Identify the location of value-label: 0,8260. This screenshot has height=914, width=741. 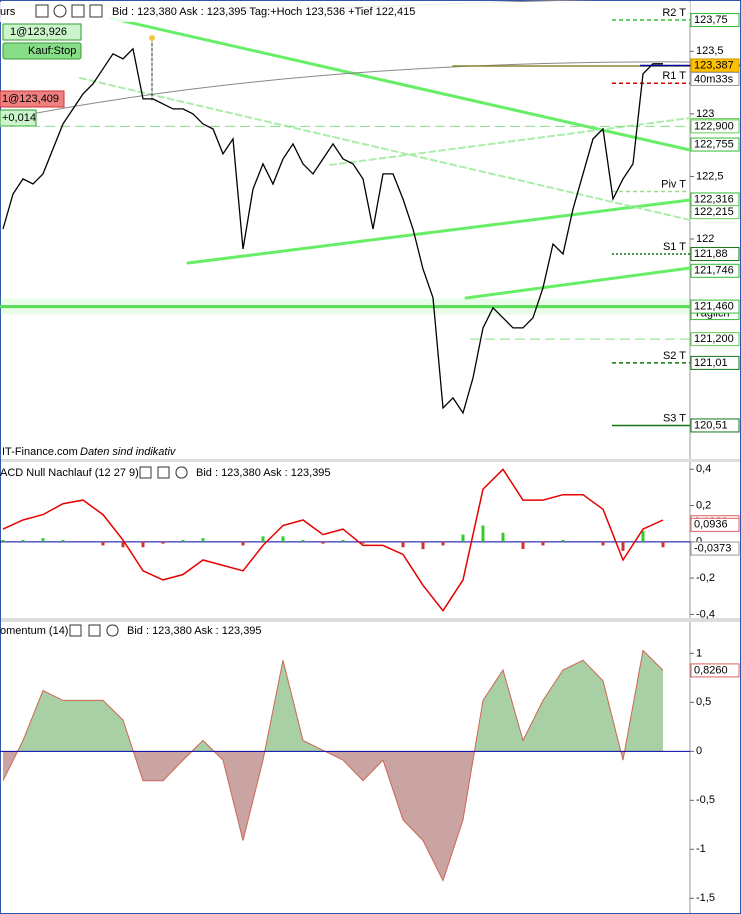
(711, 670).